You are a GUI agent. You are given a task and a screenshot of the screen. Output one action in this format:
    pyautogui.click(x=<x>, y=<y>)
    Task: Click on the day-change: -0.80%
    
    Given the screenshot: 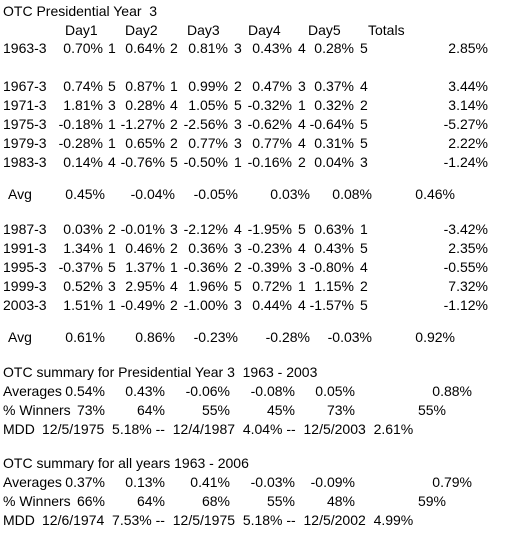 What is the action you would take?
    pyautogui.click(x=331, y=267)
    